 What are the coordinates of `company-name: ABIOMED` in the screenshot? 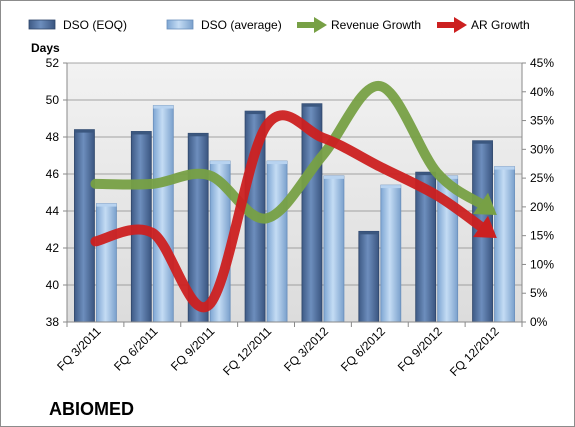 It's located at (91, 409).